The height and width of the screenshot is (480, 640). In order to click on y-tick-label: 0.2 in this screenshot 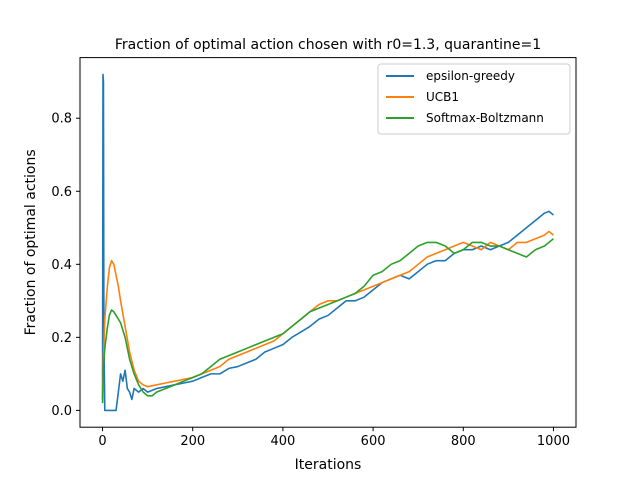, I will do `click(61, 338)`.